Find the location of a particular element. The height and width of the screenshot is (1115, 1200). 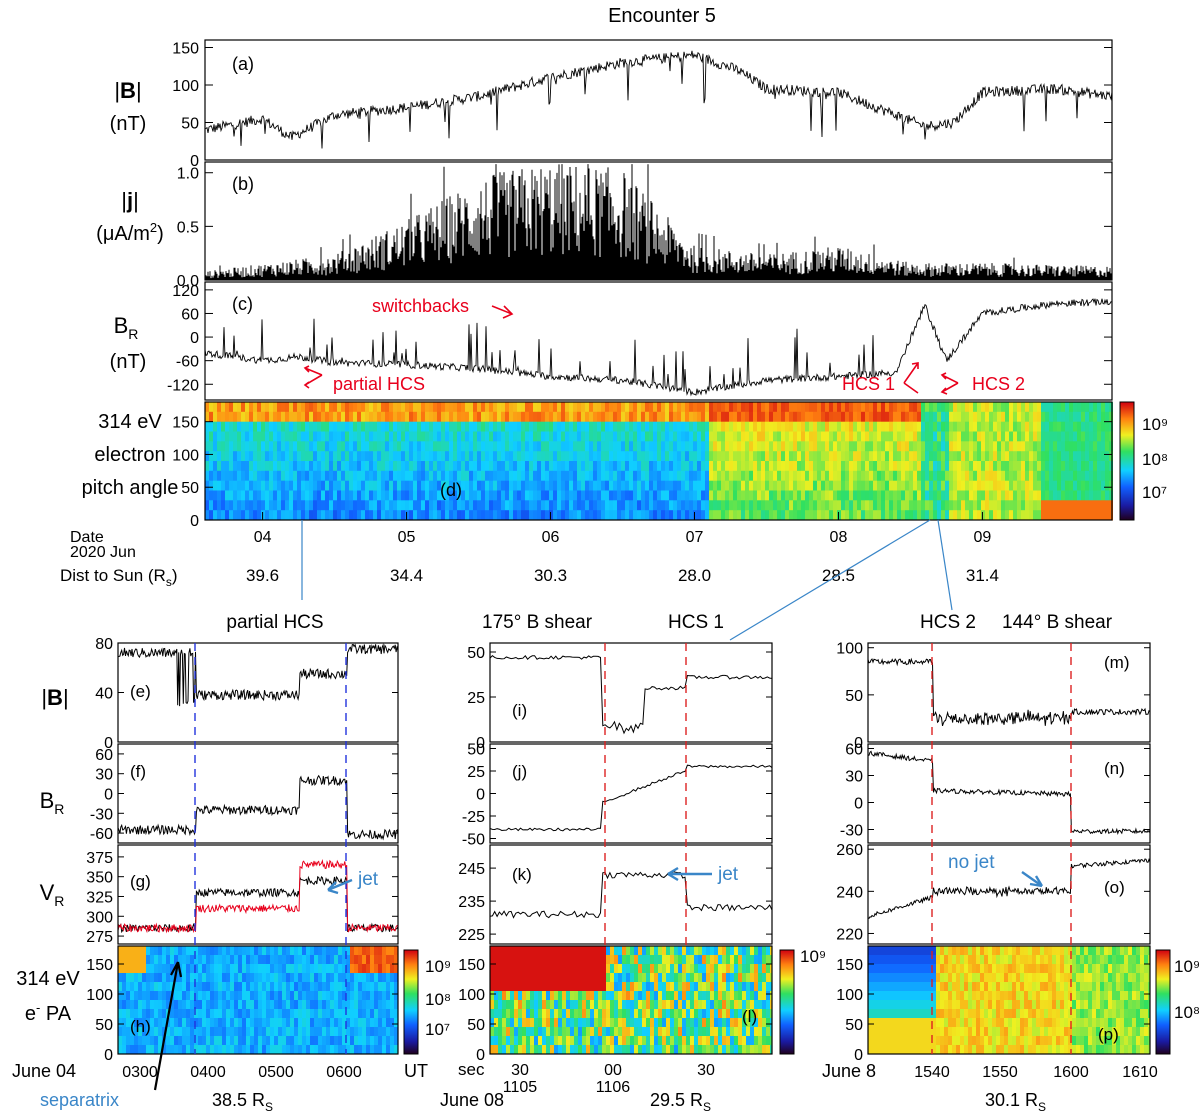

bl-separatrix-arrow is located at coordinates (168, 1026).